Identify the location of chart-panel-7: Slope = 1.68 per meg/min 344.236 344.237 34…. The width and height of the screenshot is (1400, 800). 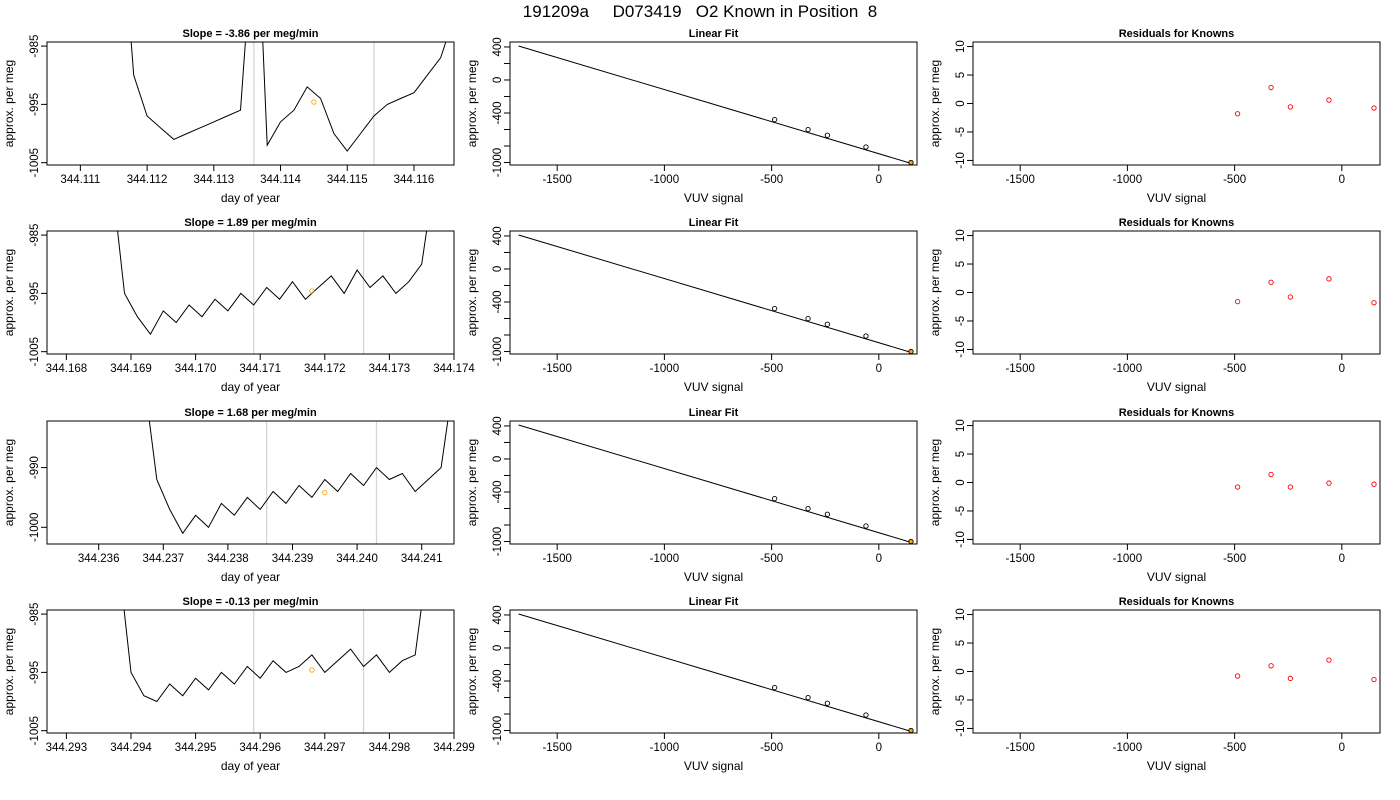
(228, 495).